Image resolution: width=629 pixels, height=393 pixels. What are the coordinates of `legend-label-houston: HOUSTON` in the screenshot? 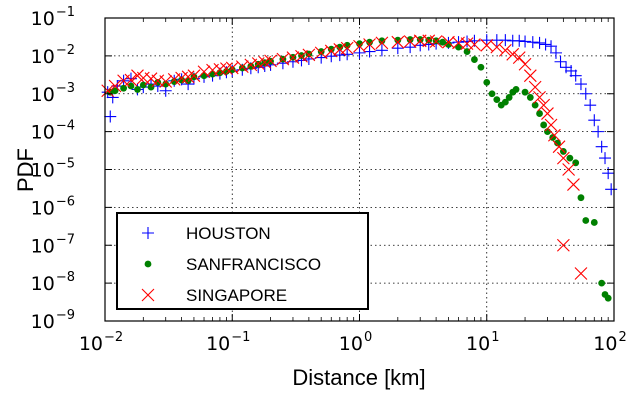 It's located at (228, 233).